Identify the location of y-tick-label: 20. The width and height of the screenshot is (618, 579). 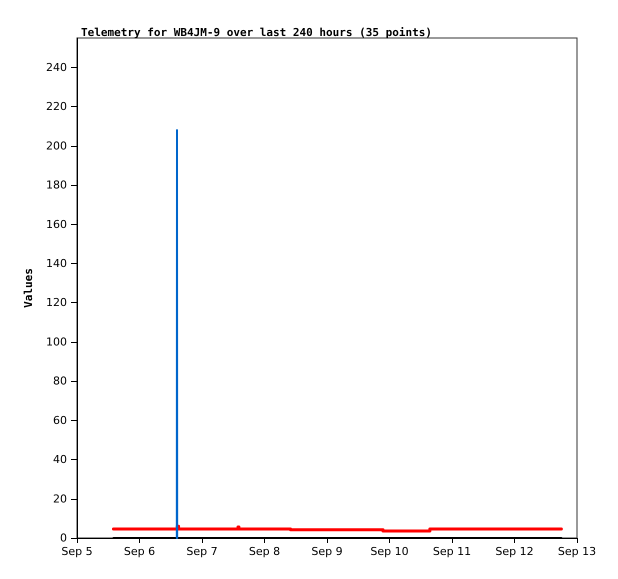
(60, 499).